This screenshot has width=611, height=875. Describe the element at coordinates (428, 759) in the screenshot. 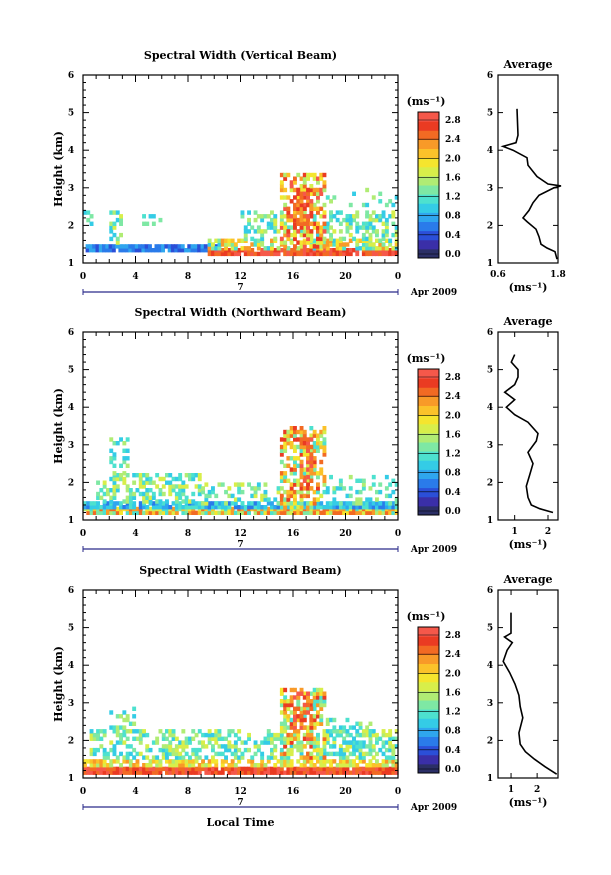

I see `colorbar-swatch` at that location.